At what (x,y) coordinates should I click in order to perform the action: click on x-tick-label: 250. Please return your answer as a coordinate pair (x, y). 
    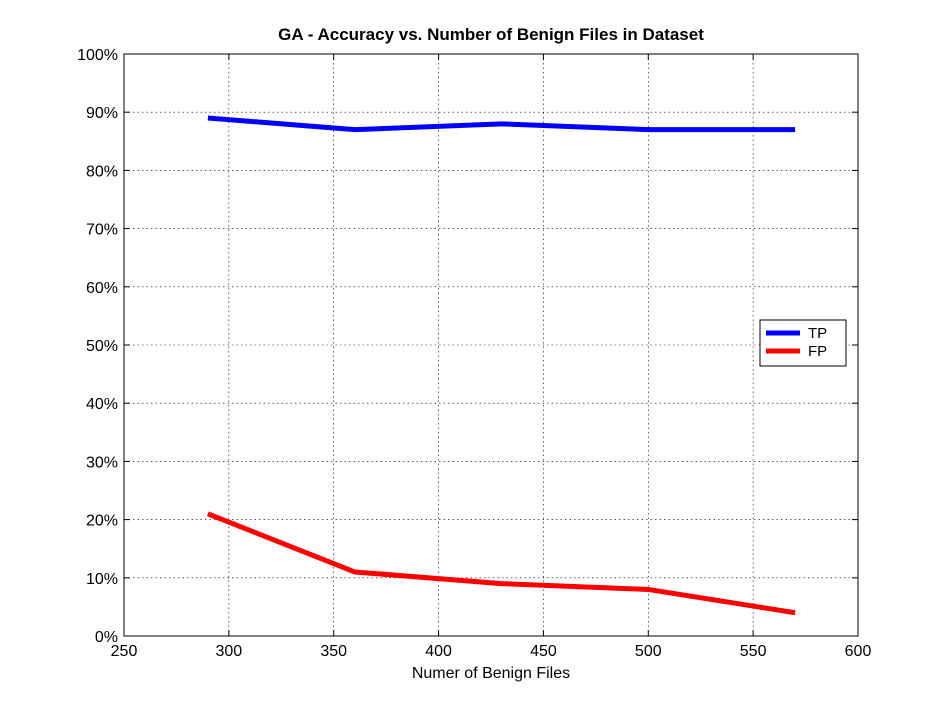
    Looking at the image, I should click on (124, 651).